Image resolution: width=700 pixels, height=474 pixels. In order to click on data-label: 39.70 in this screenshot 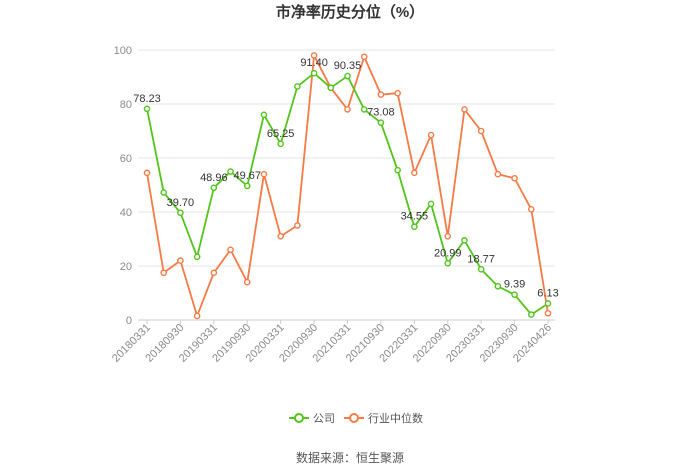, I will do `click(181, 203)`.